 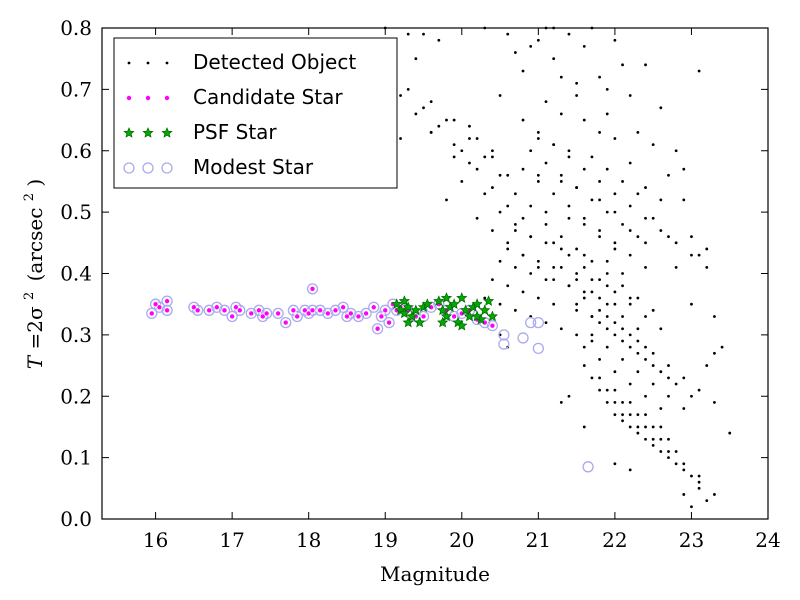 What do you see at coordinates (443, 322) in the screenshot?
I see `psf-star-point` at bounding box center [443, 322].